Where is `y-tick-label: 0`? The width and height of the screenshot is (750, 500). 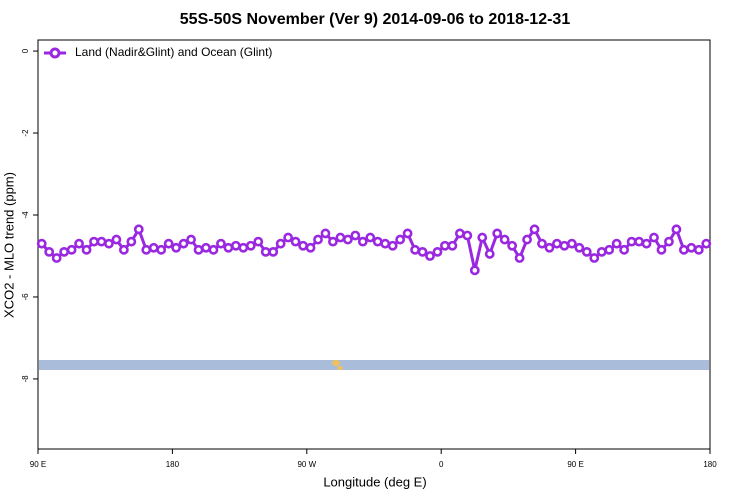
y-tick-label: 0 is located at coordinates (25, 50).